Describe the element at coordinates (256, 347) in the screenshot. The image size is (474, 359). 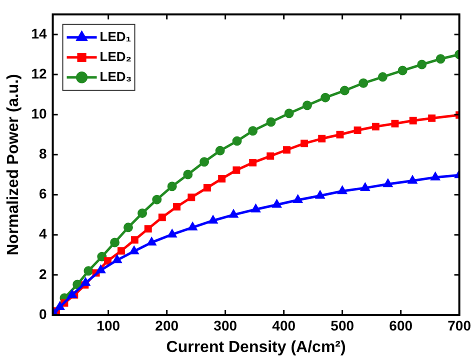
I see `x-axis-title: Current Density (A/cm²)` at that location.